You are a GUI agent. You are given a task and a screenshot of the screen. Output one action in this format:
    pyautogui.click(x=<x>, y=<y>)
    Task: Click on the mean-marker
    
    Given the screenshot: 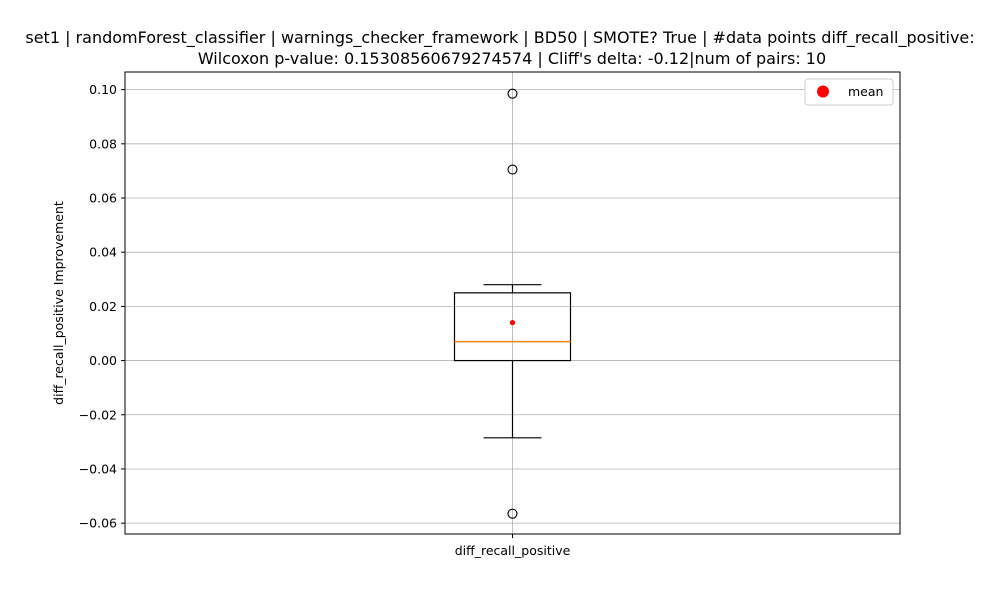 What is the action you would take?
    pyautogui.click(x=512, y=323)
    